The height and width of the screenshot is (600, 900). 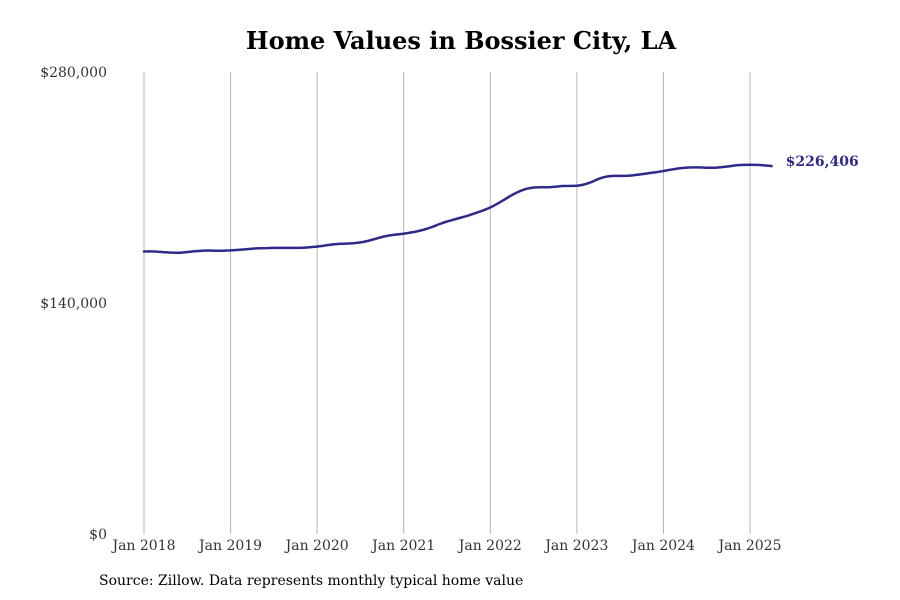 What do you see at coordinates (98, 535) in the screenshot?
I see `y-tick-label: $0` at bounding box center [98, 535].